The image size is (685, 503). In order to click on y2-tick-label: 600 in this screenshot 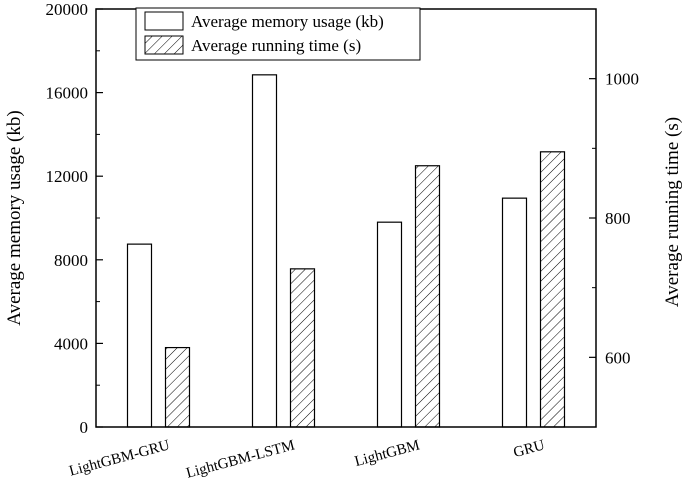, I will do `click(618, 357)`.